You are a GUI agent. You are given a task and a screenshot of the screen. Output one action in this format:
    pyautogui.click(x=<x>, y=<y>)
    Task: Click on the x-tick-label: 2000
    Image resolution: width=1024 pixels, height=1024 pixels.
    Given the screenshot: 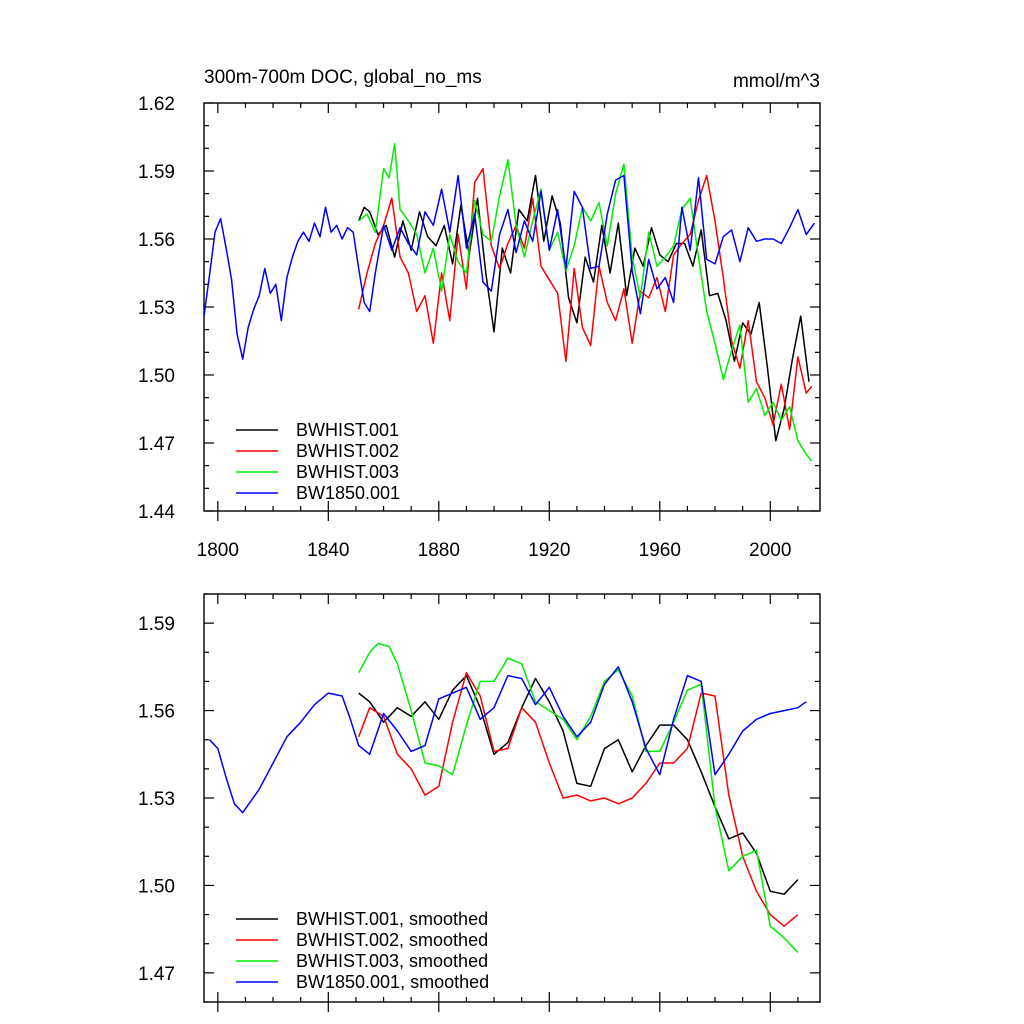 What is the action you would take?
    pyautogui.click(x=770, y=550)
    